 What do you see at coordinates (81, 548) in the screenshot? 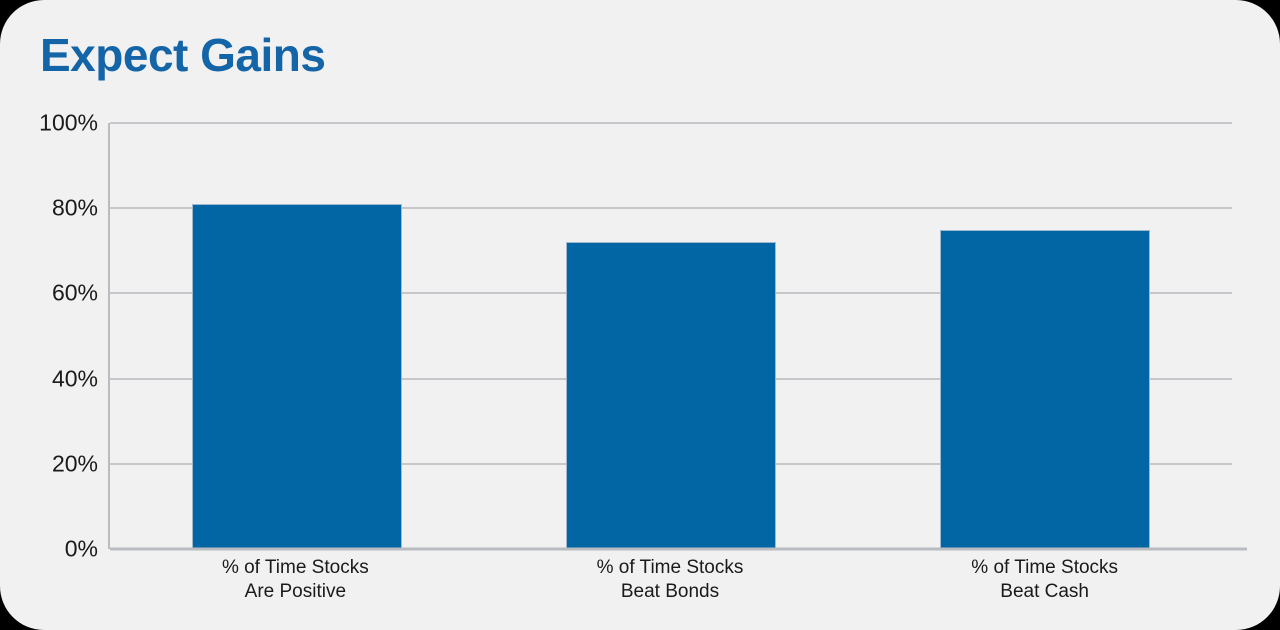
I see `y-tick-label: 0%` at bounding box center [81, 548].